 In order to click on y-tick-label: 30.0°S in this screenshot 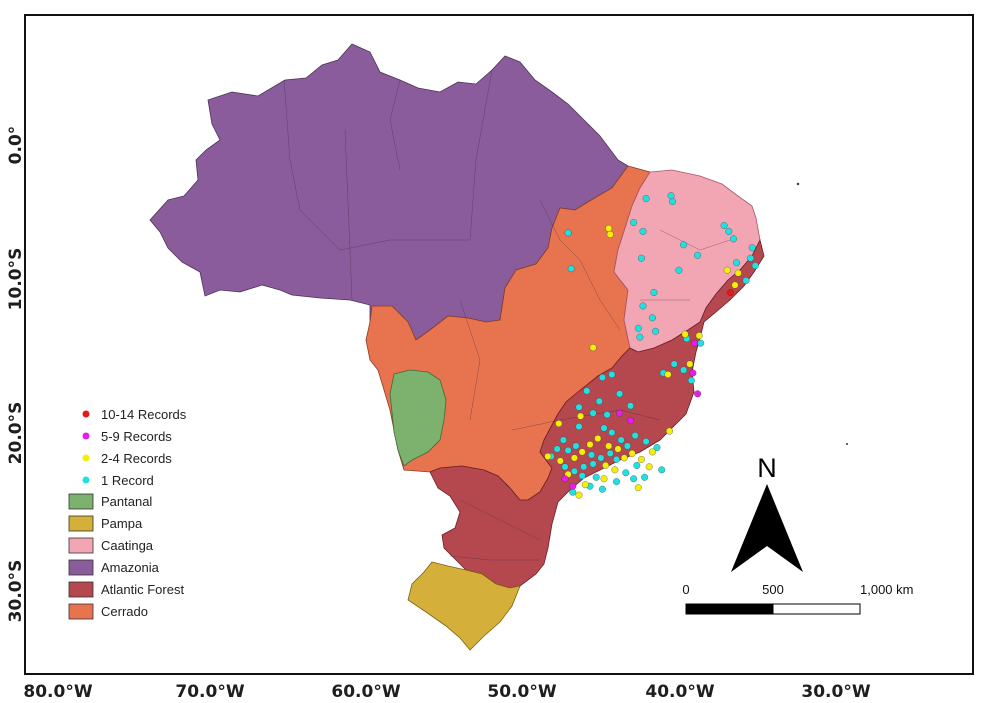, I will do `click(16, 591)`.